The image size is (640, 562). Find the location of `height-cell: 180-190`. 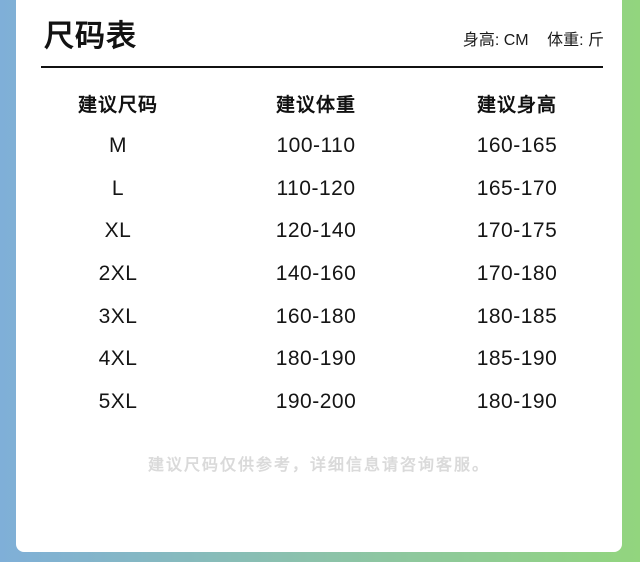

height-cell: 180-190 is located at coordinates (517, 402).